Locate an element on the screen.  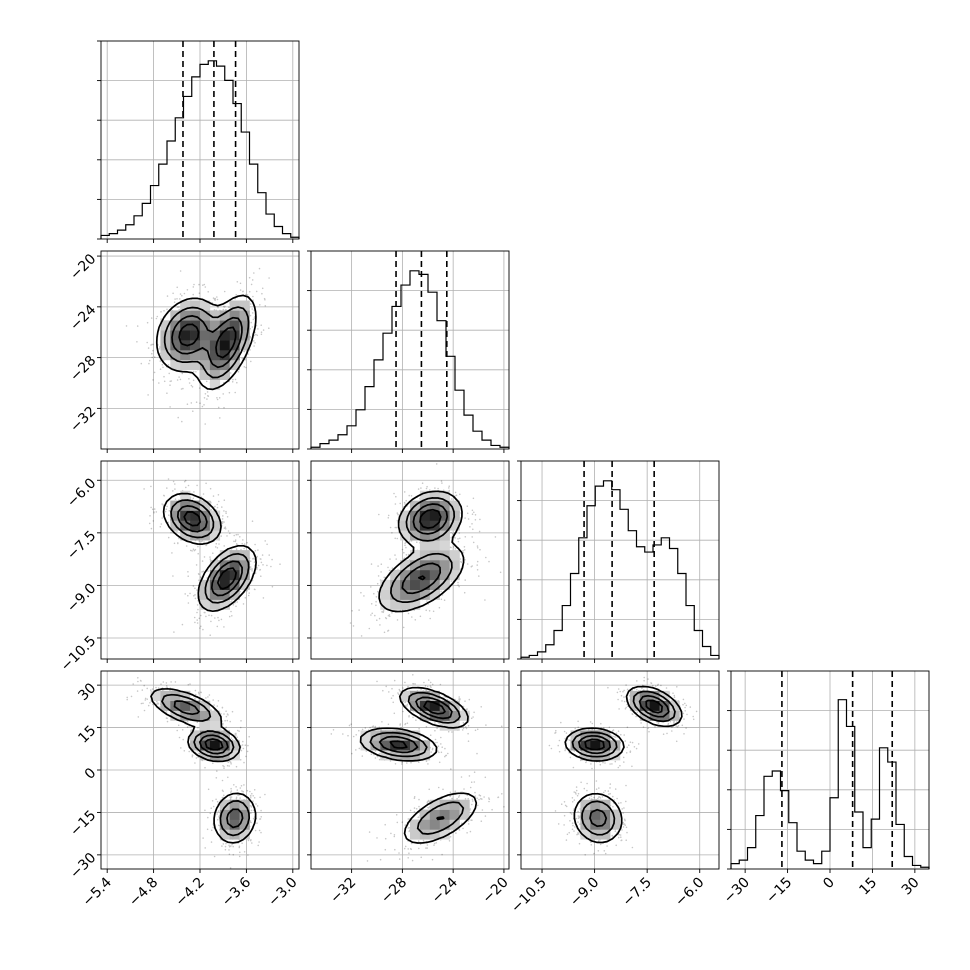
x-tick-label: −10.5 is located at coordinates (529, 896).